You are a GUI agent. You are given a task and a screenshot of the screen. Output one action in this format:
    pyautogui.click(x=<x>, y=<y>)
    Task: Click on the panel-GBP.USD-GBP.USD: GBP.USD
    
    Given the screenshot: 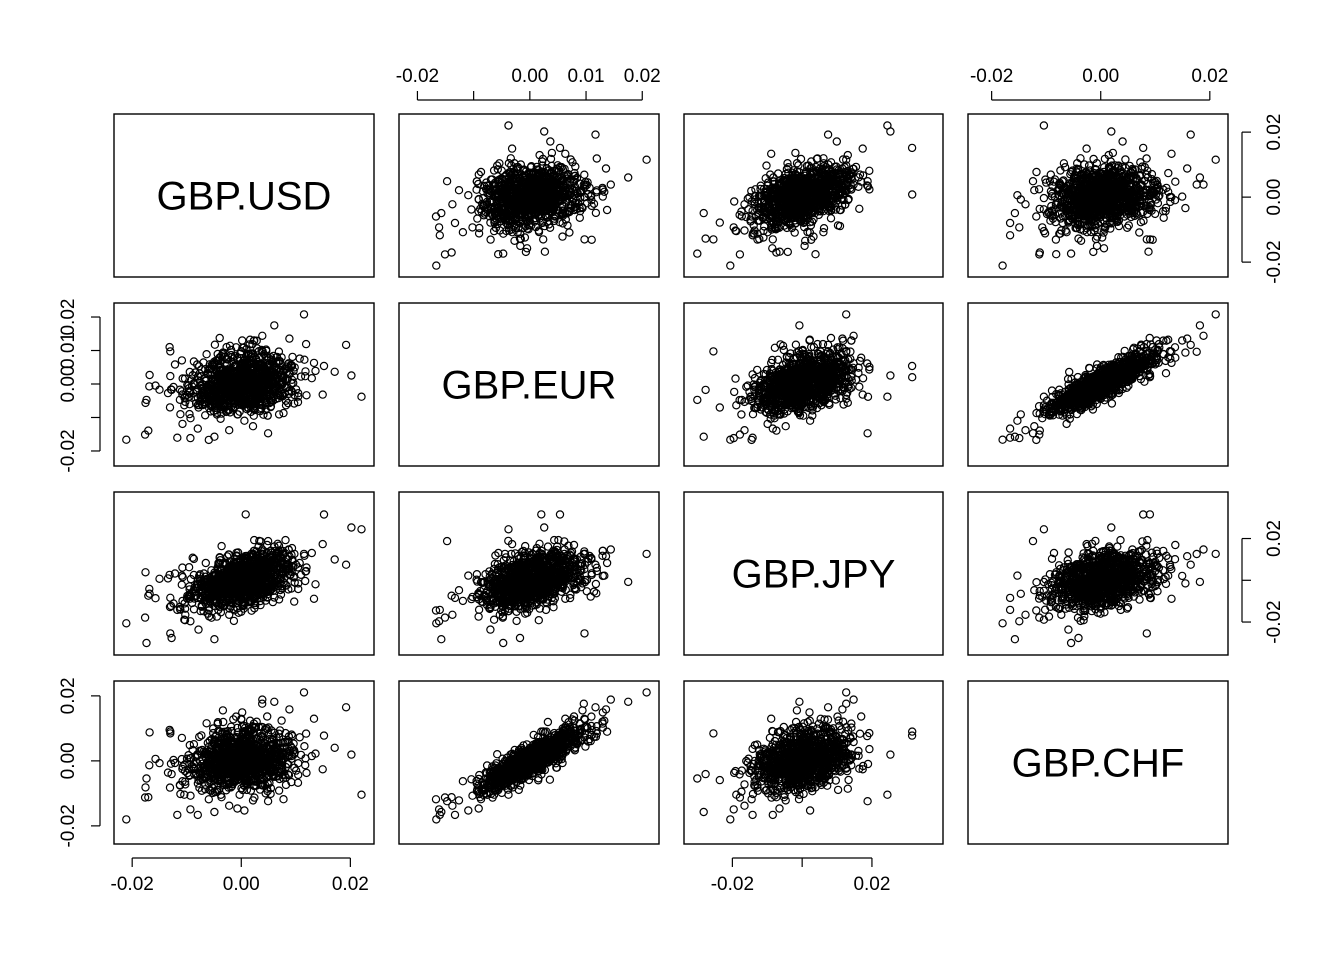 What is the action you would take?
    pyautogui.click(x=244, y=195)
    